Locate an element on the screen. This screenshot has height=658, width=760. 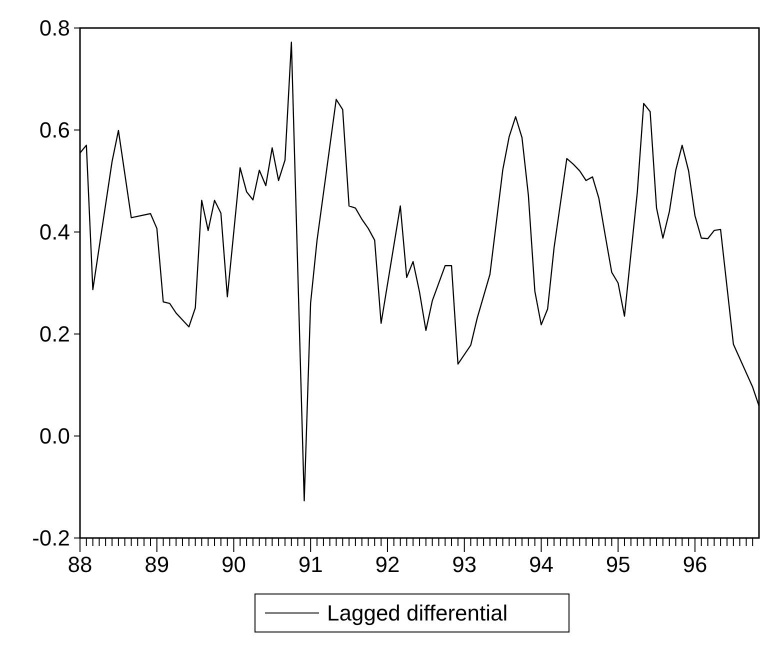
legend-label: Lagged differential is located at coordinates (417, 613).